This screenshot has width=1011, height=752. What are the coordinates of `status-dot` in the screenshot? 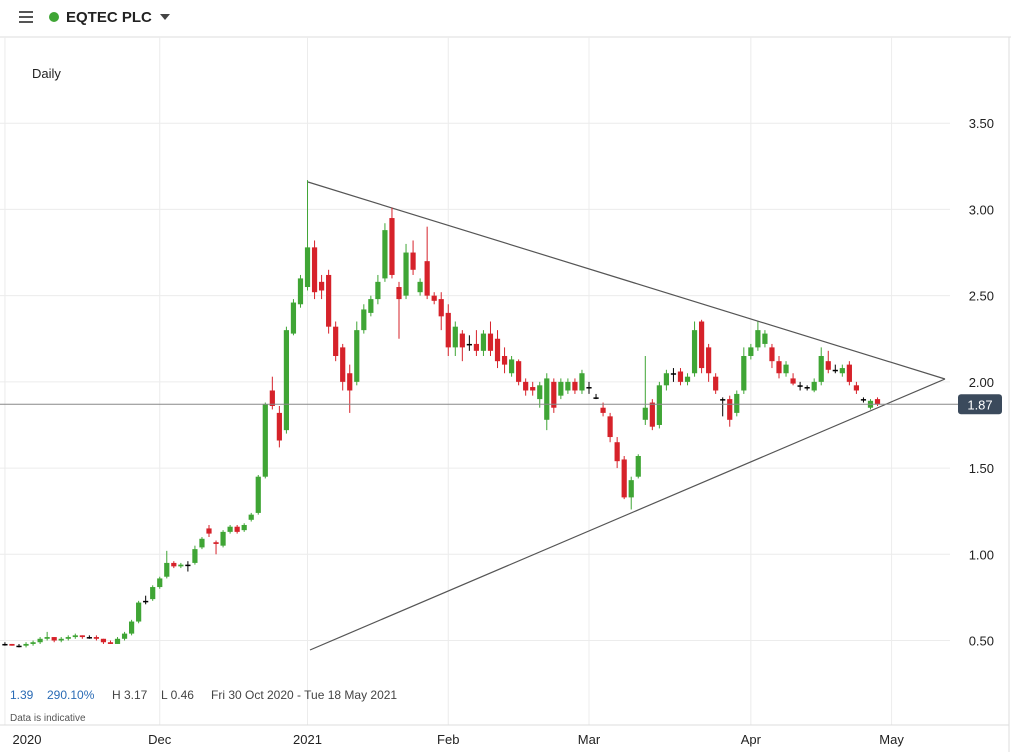 It's located at (54, 17).